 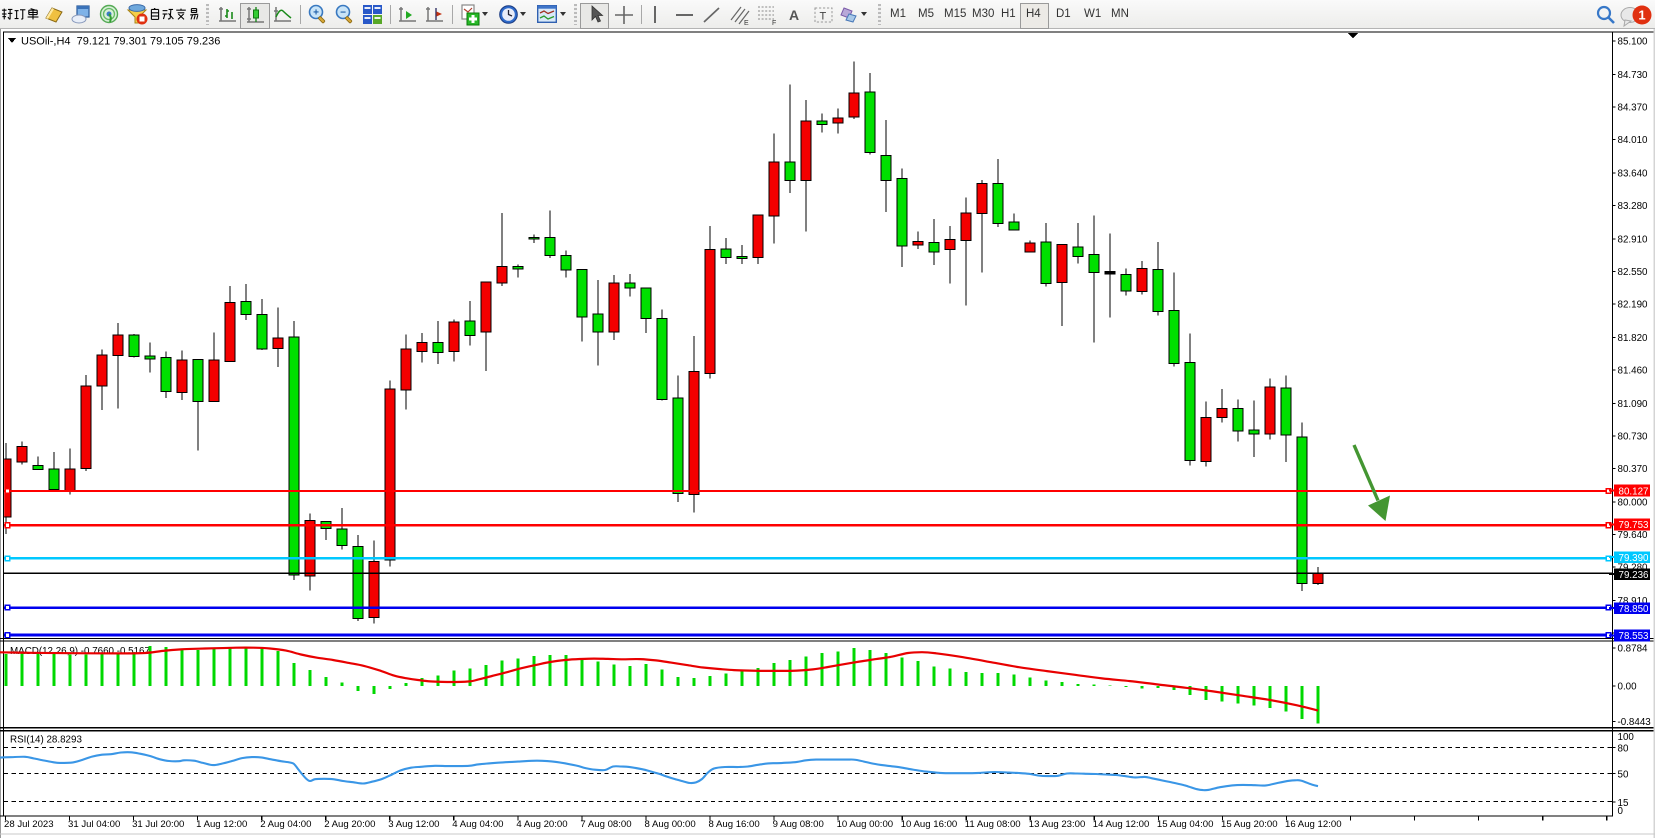 What do you see at coordinates (1633, 173) in the screenshot?
I see `svg-text: 83.640` at bounding box center [1633, 173].